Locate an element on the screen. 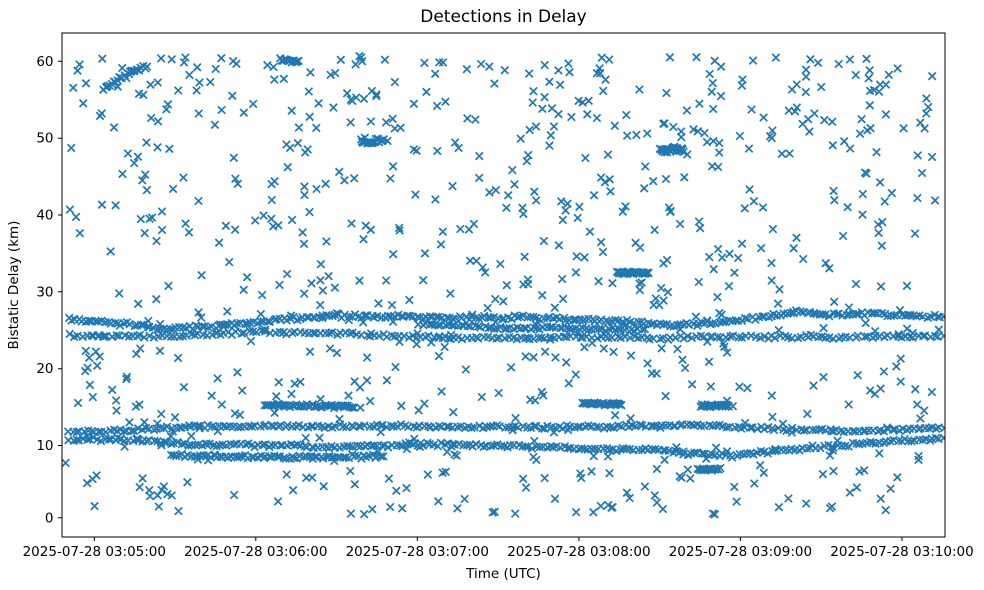 Image resolution: width=984 pixels, height=590 pixels. y-tick-label: 40 is located at coordinates (44, 216).